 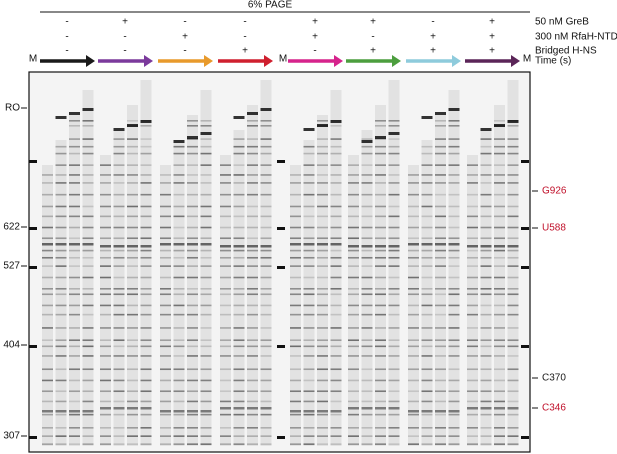 What do you see at coordinates (90, 61) in the screenshot?
I see `time-arrow-head` at bounding box center [90, 61].